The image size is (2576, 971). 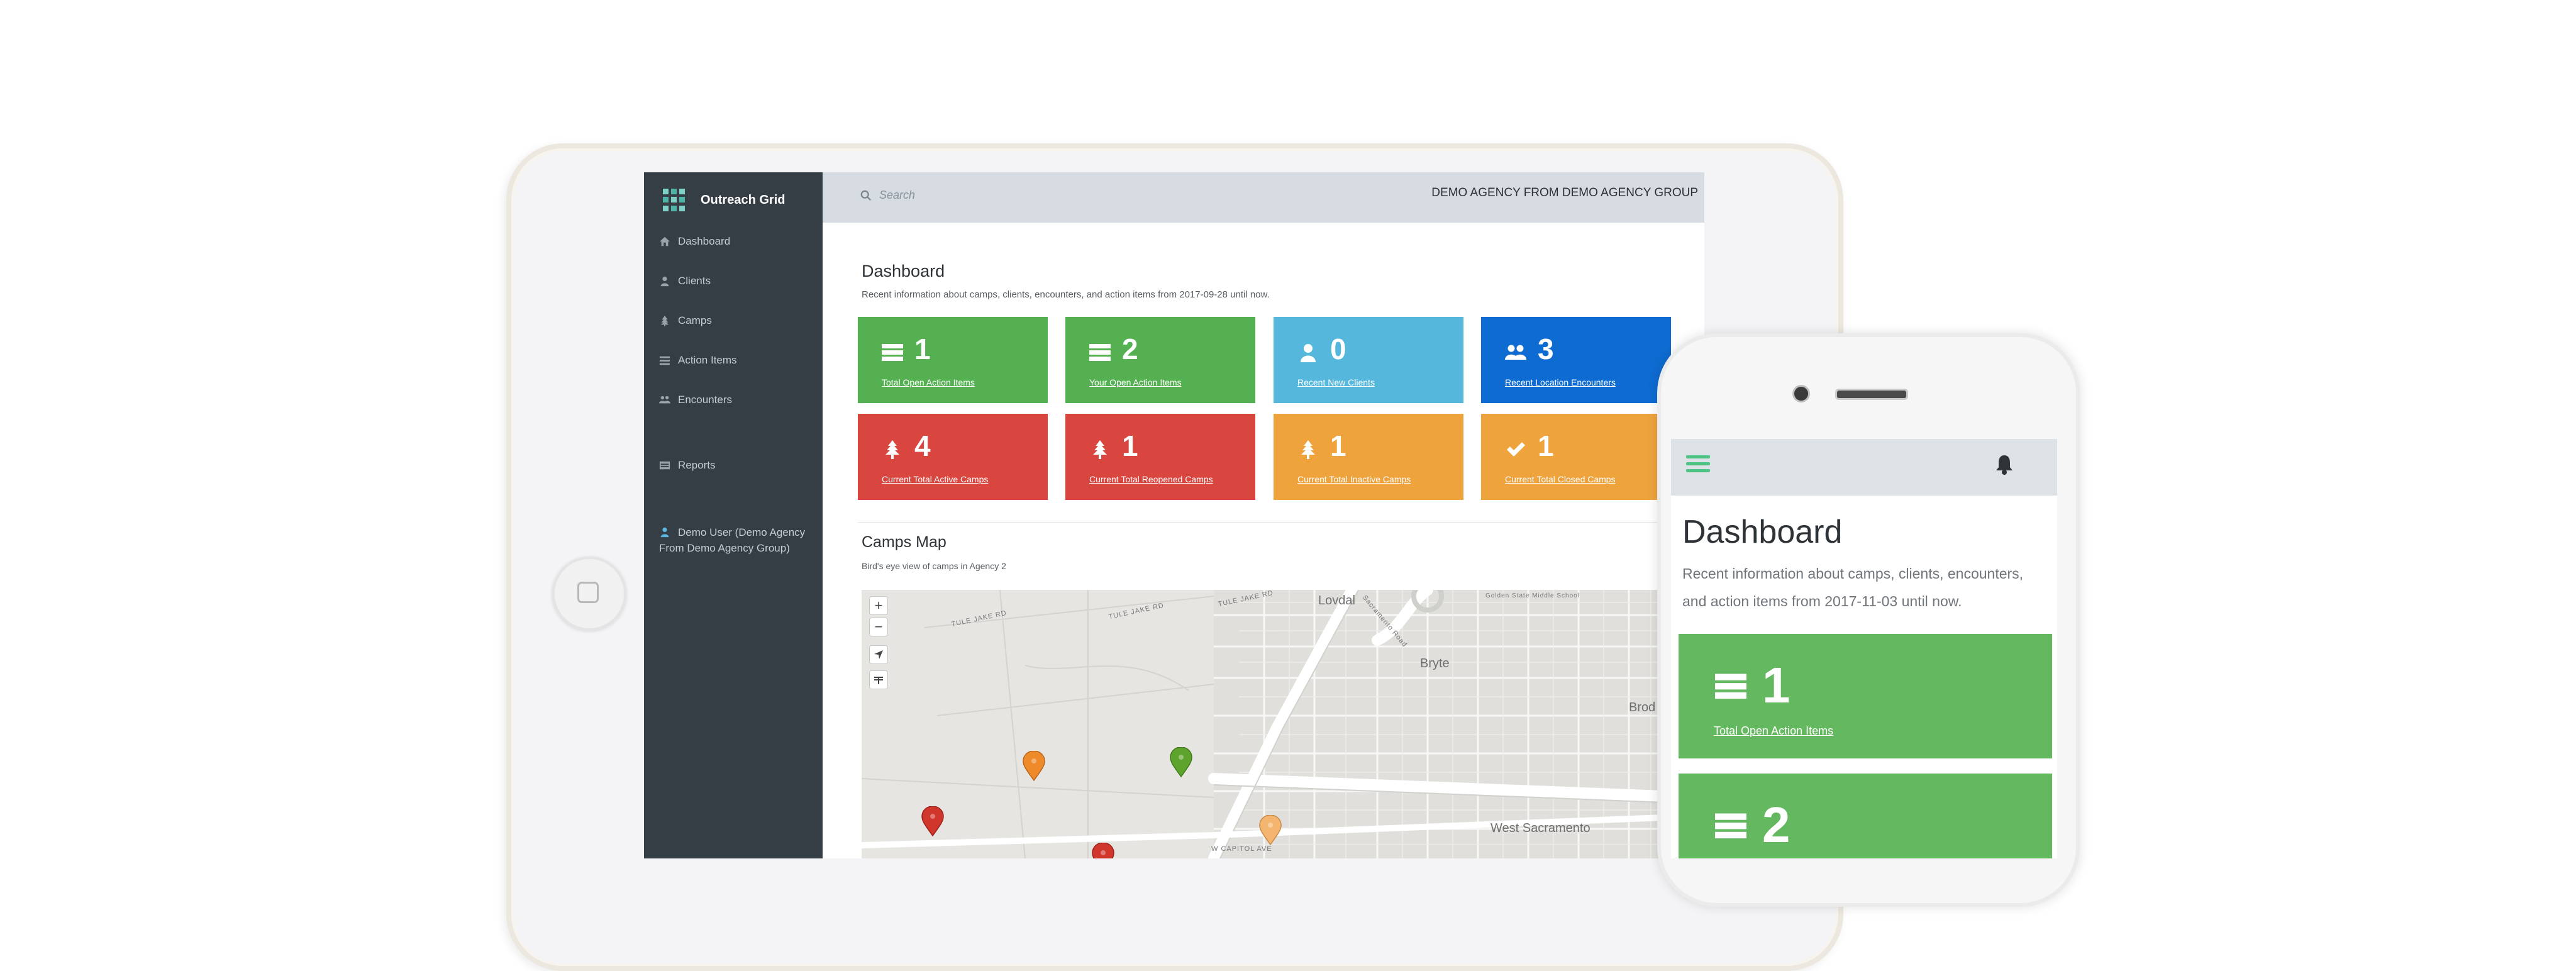 I want to click on tablet-home-button, so click(x=589, y=594).